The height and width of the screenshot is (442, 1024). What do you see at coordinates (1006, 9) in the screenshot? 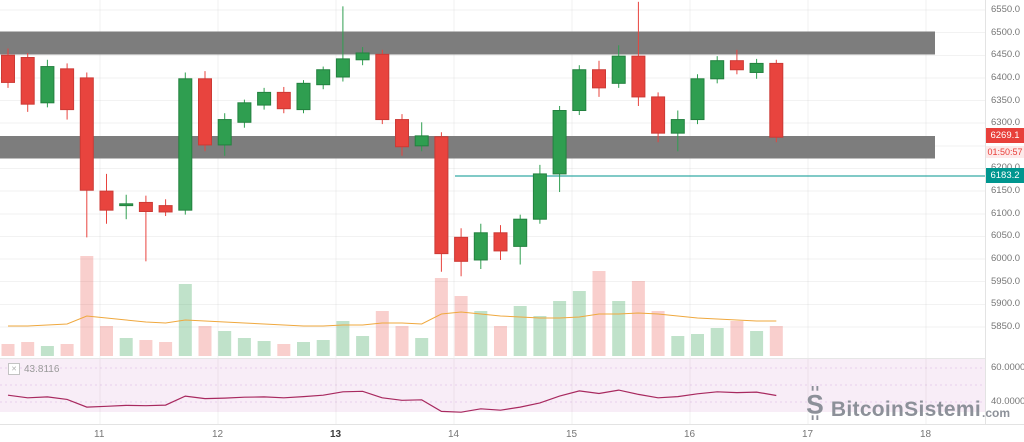
I see `price-axis-label: 6550.0` at bounding box center [1006, 9].